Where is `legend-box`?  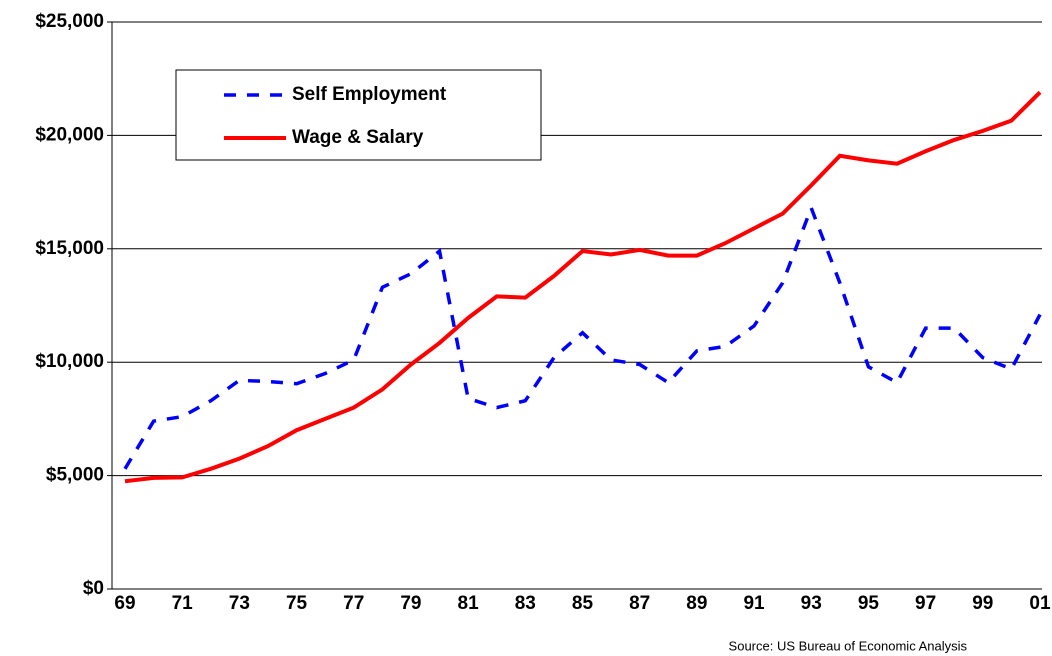
legend-box is located at coordinates (358, 115).